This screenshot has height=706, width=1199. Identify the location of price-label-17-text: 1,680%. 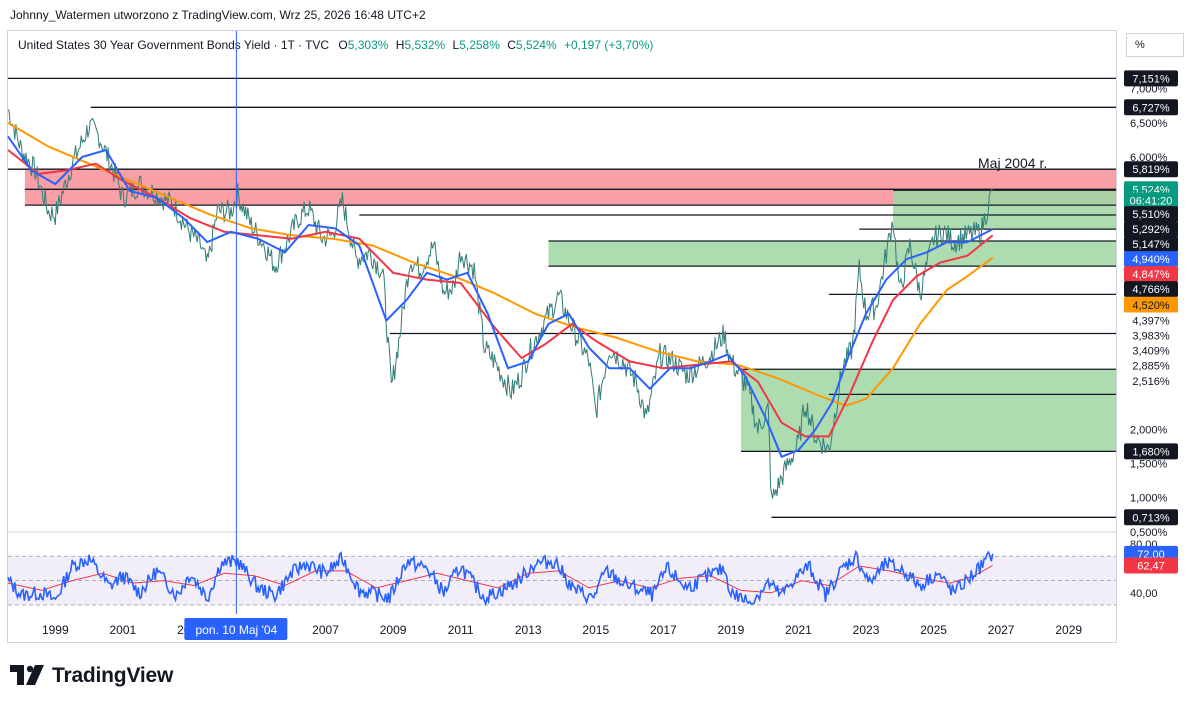
(1151, 452).